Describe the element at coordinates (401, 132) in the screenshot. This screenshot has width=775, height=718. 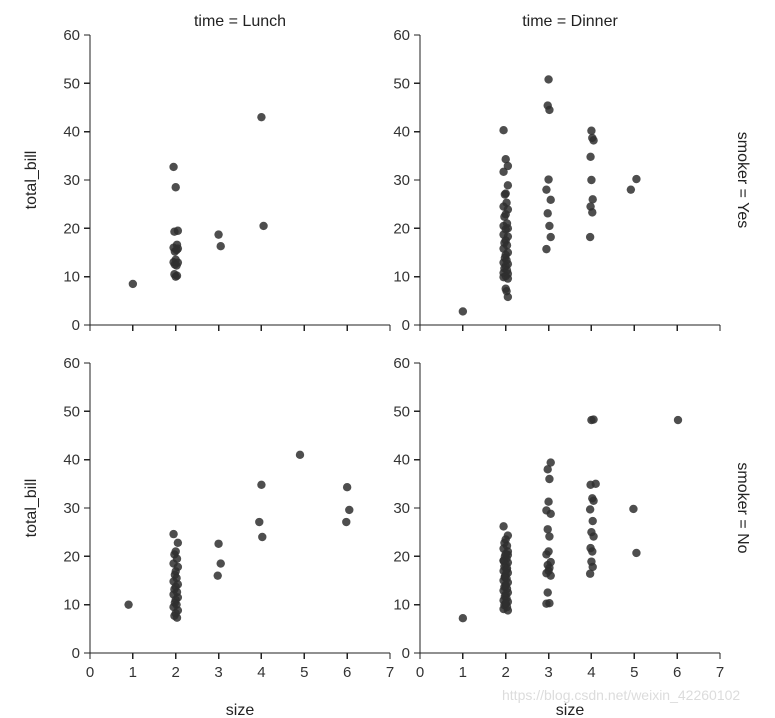
I see `y-tick-label: 40` at that location.